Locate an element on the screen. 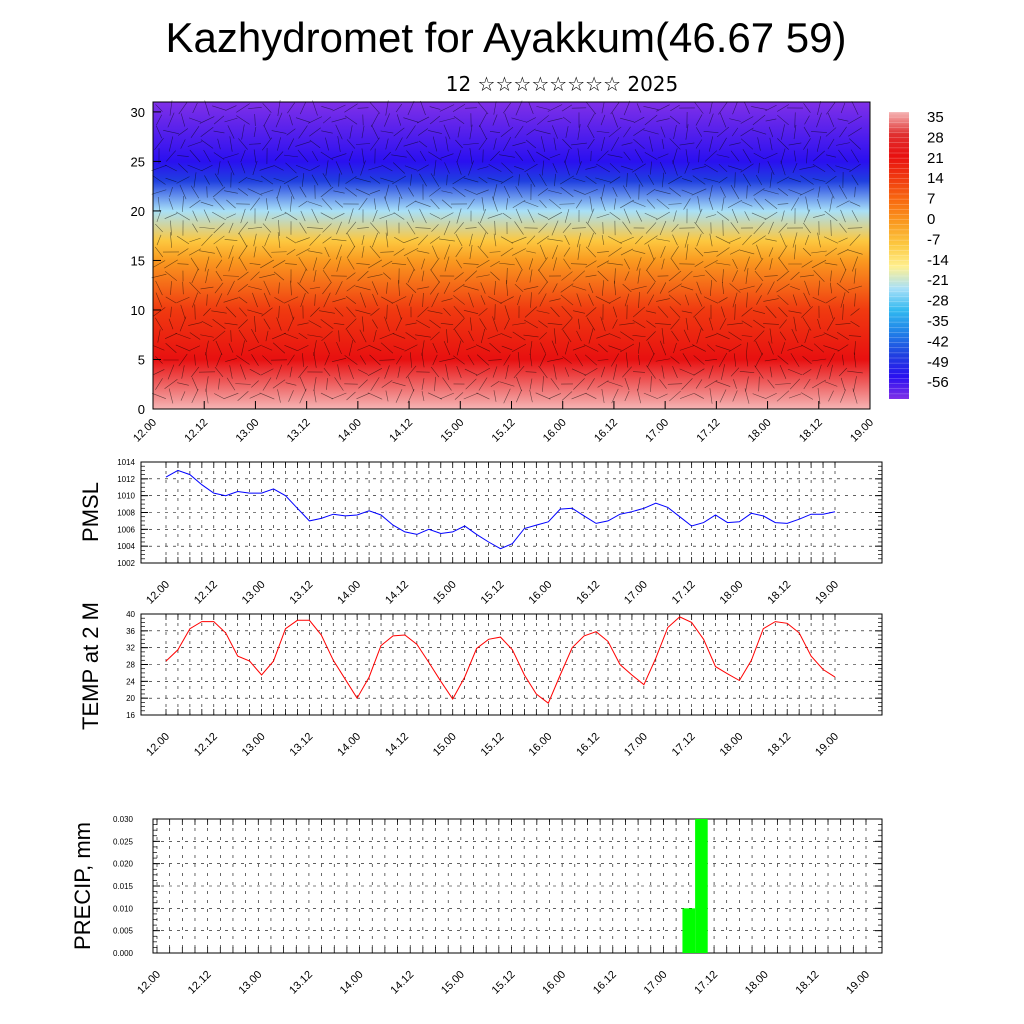 This screenshot has height=1024, width=1024. x-tick-label: 16.00 is located at coordinates (554, 983).